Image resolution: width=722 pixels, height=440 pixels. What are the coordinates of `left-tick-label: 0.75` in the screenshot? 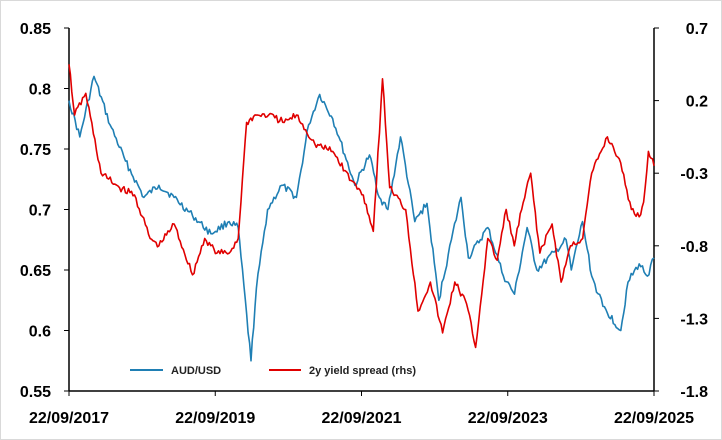 It's located at (35, 150).